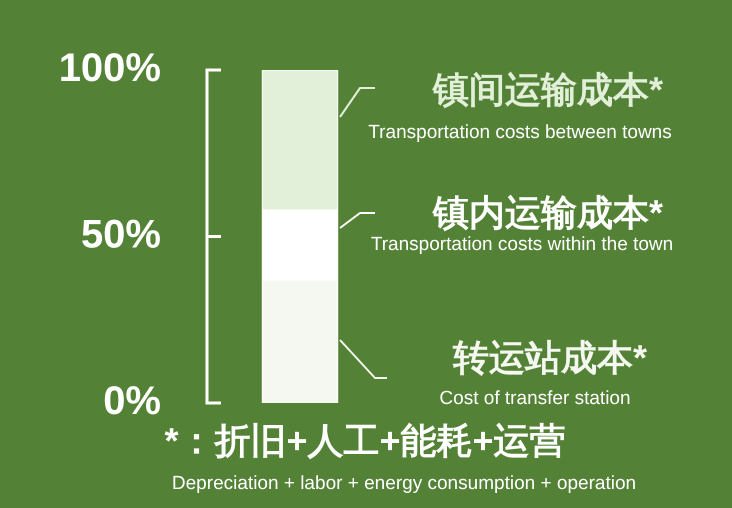  What do you see at coordinates (365, 440) in the screenshot?
I see `text: *：折旧+人工+能耗+运营` at bounding box center [365, 440].